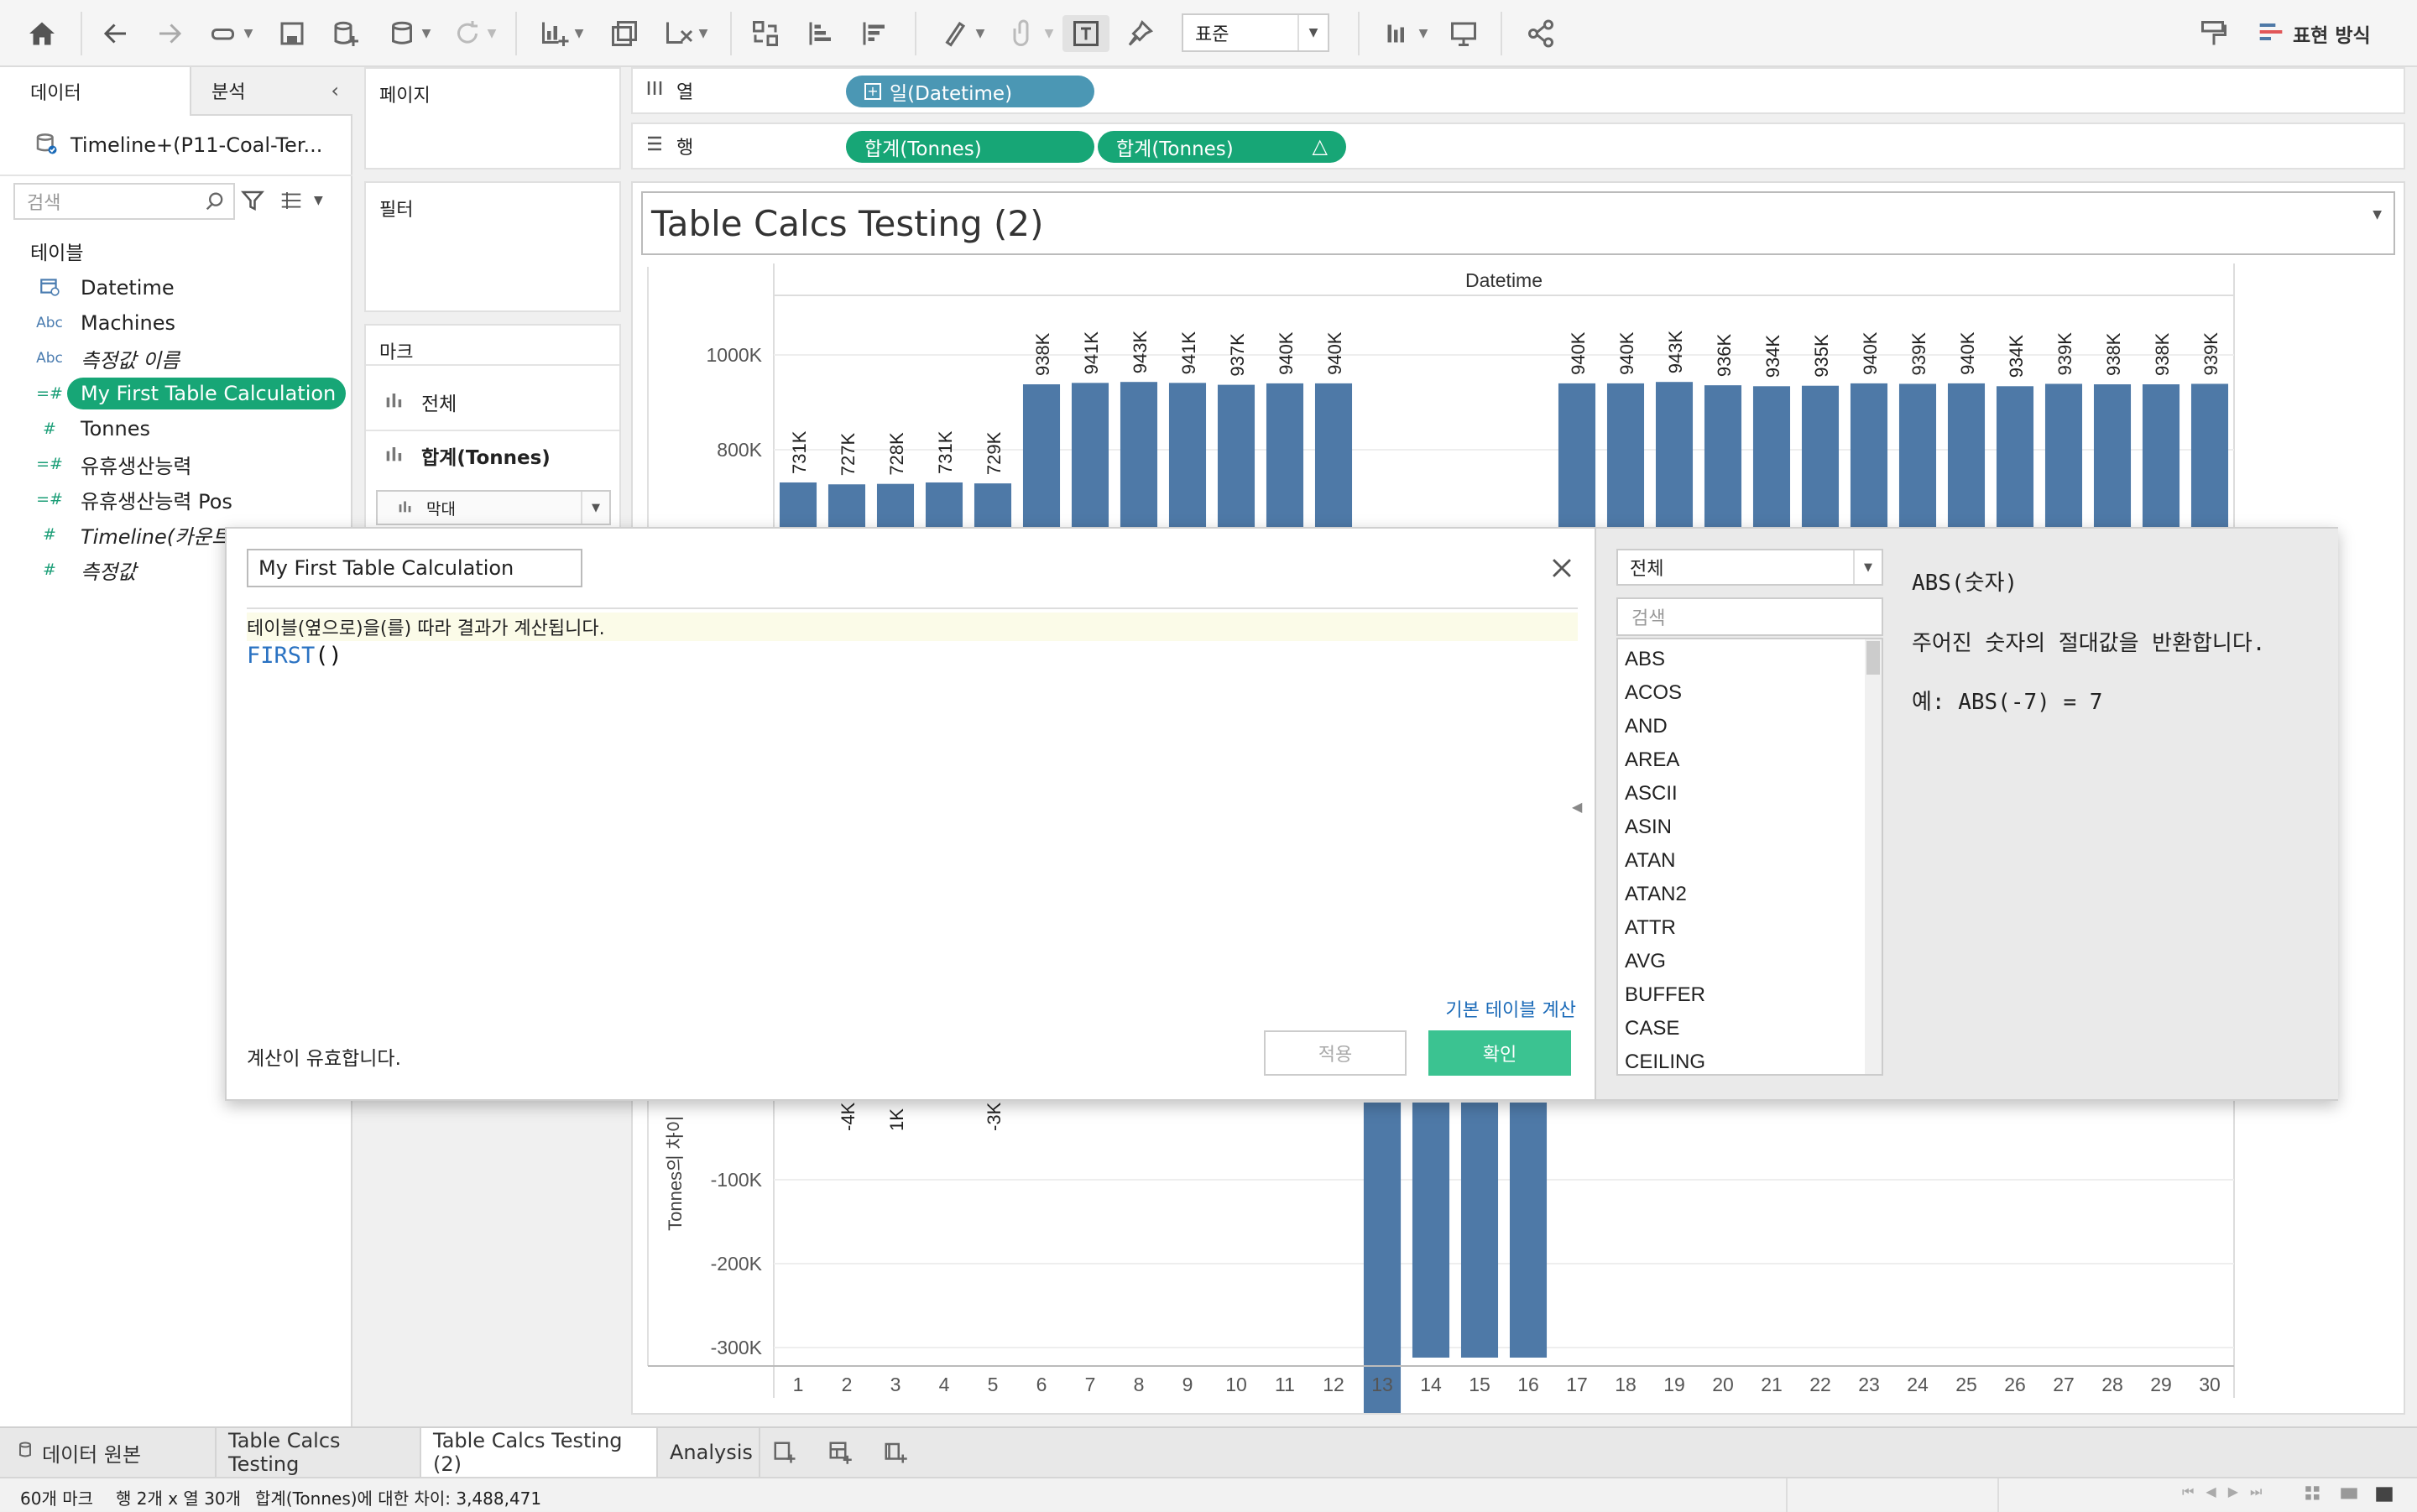 Image resolution: width=2417 pixels, height=1512 pixels. What do you see at coordinates (1499, 1053) in the screenshot?
I see `ok-button: 확인` at bounding box center [1499, 1053].